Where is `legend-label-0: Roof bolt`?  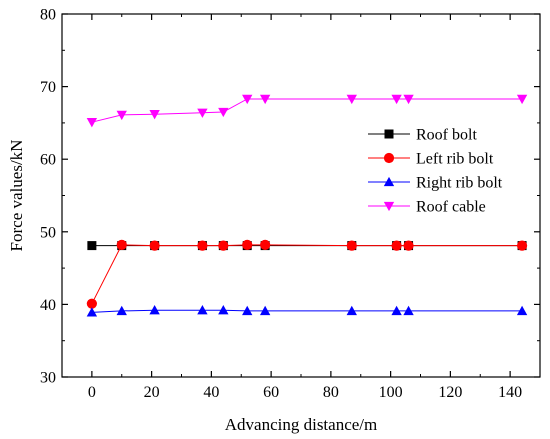
legend-label-0: Roof bolt is located at coordinates (446, 135).